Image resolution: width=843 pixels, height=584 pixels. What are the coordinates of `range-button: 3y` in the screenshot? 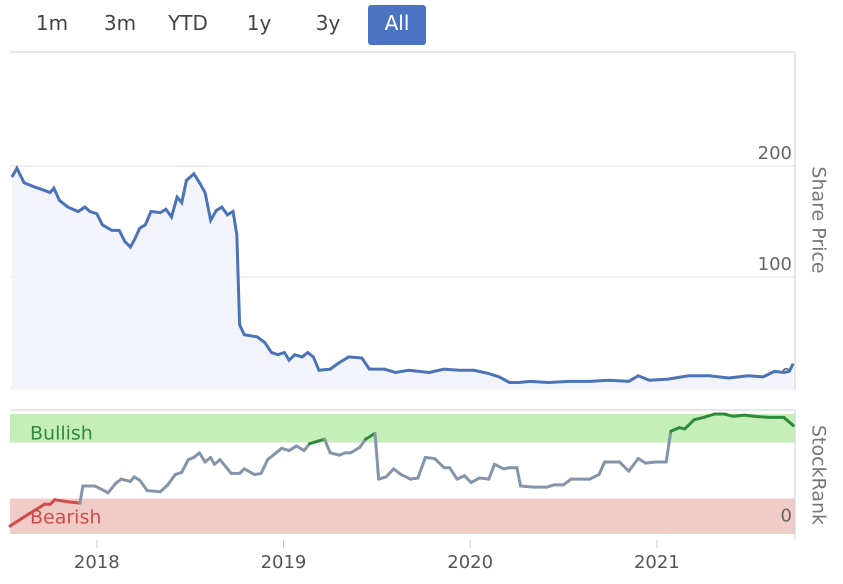 It's located at (328, 23).